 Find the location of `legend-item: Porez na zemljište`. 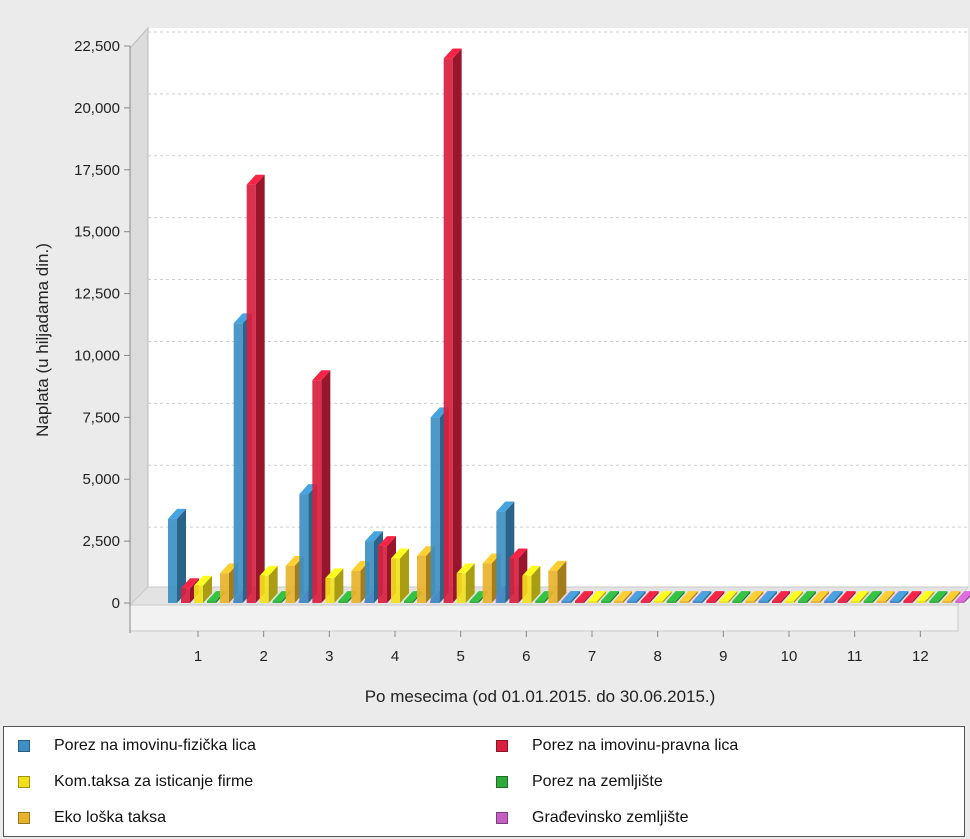

legend-item: Porez na zemljište is located at coordinates (579, 782).